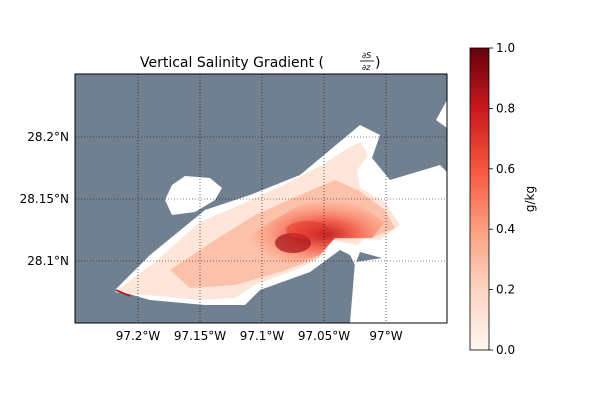  What do you see at coordinates (530, 199) in the screenshot?
I see `colorbar-label: g/kg` at bounding box center [530, 199].